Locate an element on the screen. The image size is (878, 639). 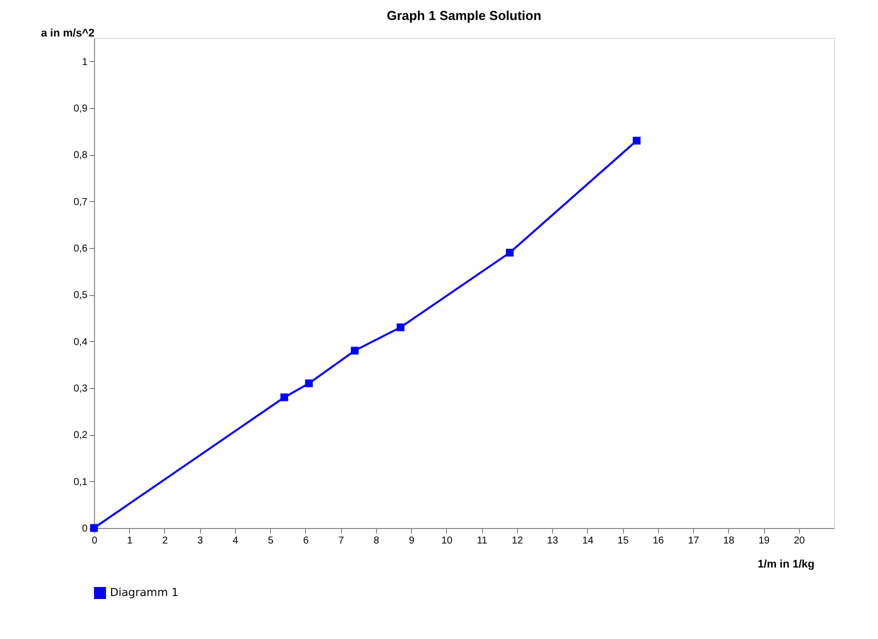
y-tick-label: 0,4 is located at coordinates (81, 342).